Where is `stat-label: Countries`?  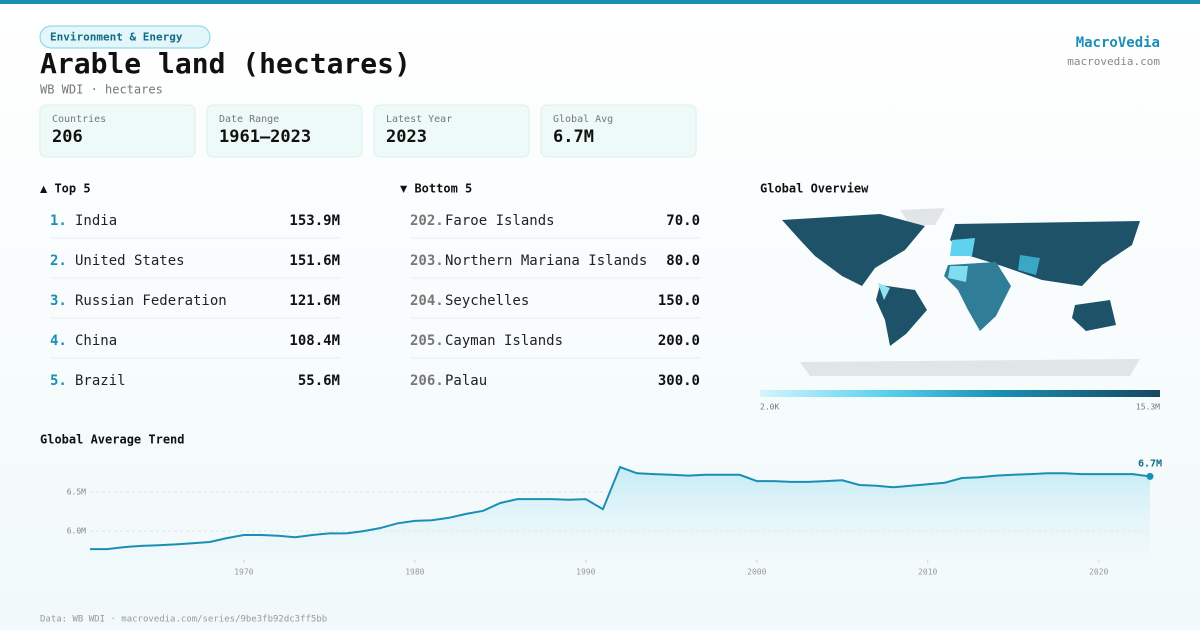
stat-label: Countries is located at coordinates (79, 119).